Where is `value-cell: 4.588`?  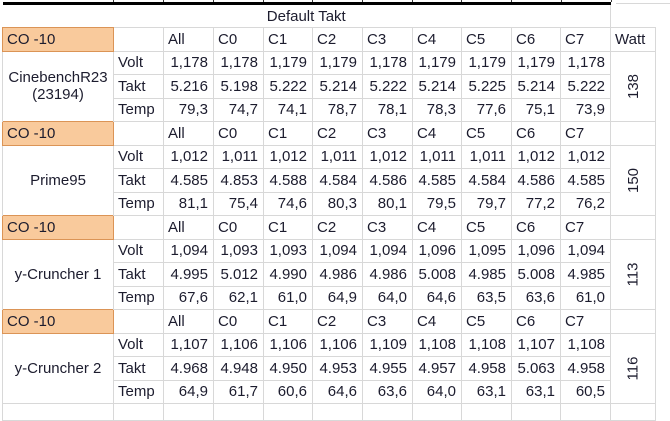
value-cell: 4.588 is located at coordinates (288, 180).